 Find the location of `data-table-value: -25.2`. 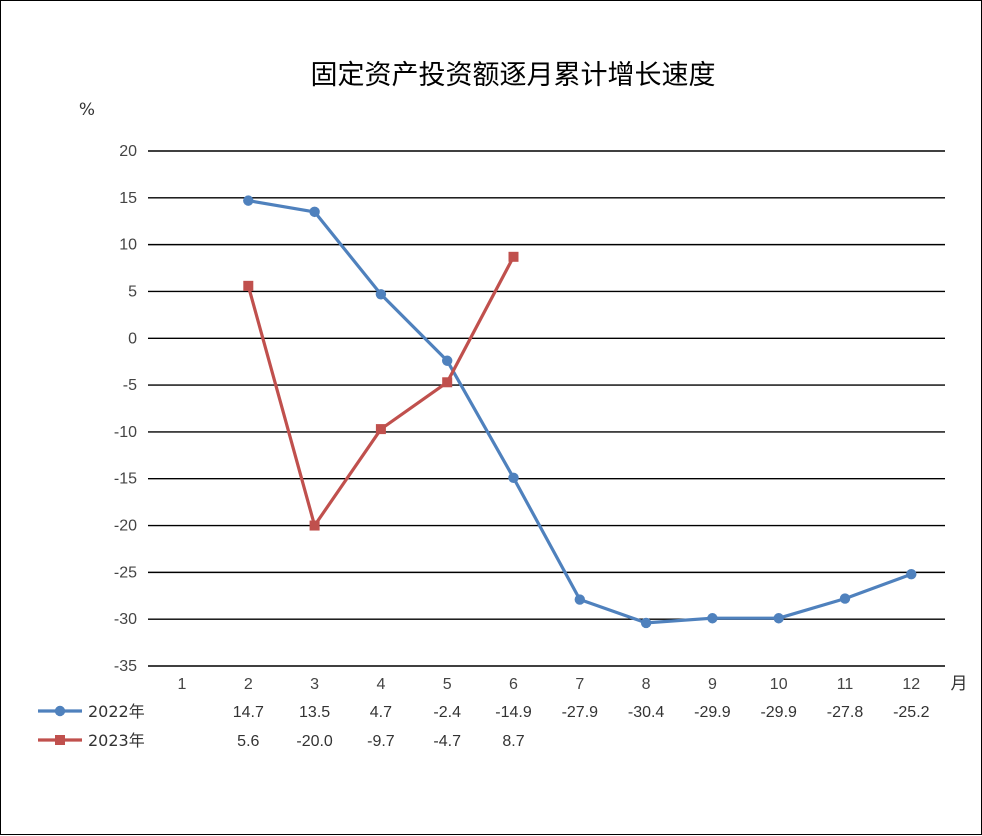

data-table-value: -25.2 is located at coordinates (911, 712).